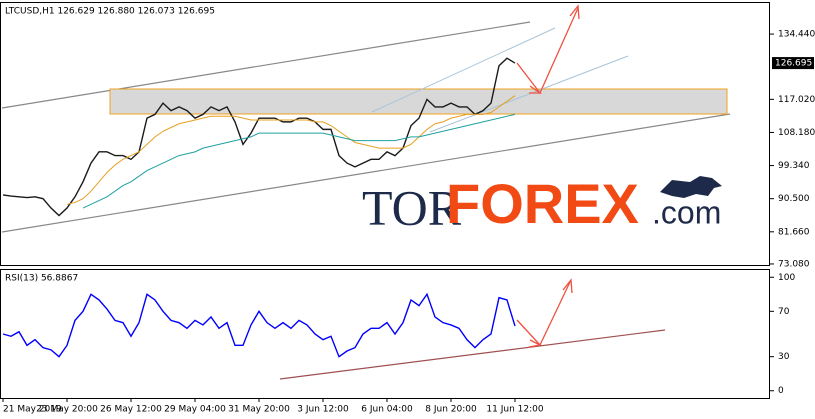 The height and width of the screenshot is (419, 815). What do you see at coordinates (794, 166) in the screenshot?
I see `y-tick-label: 99.340` at bounding box center [794, 166].